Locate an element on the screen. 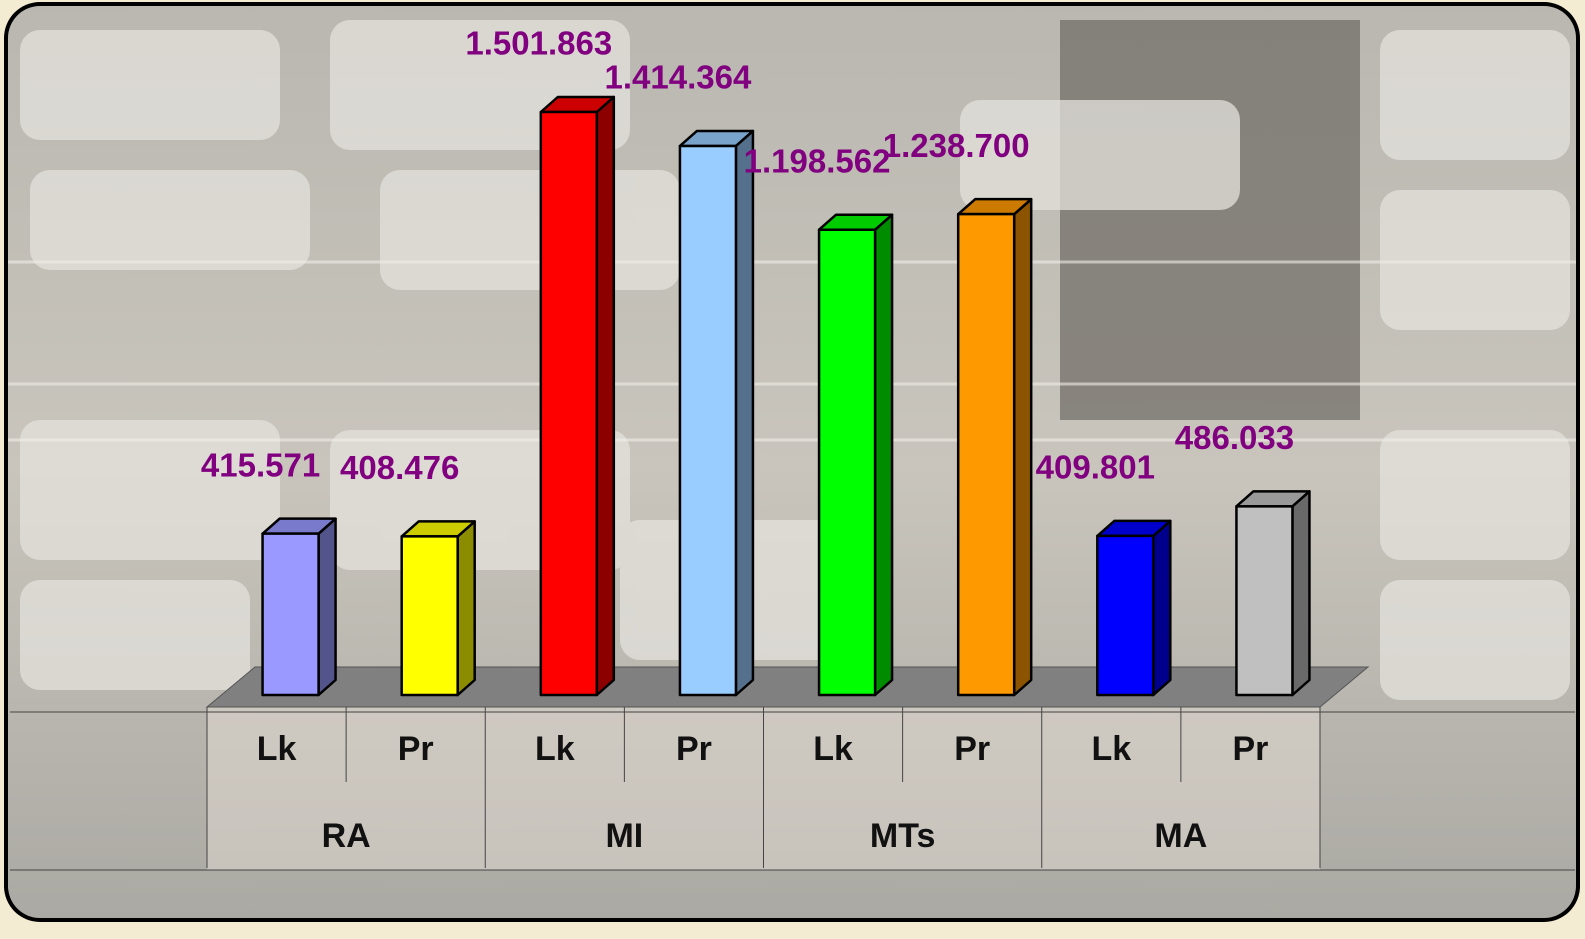 This screenshot has width=1585, height=939. group-label: MA is located at coordinates (1180, 836).